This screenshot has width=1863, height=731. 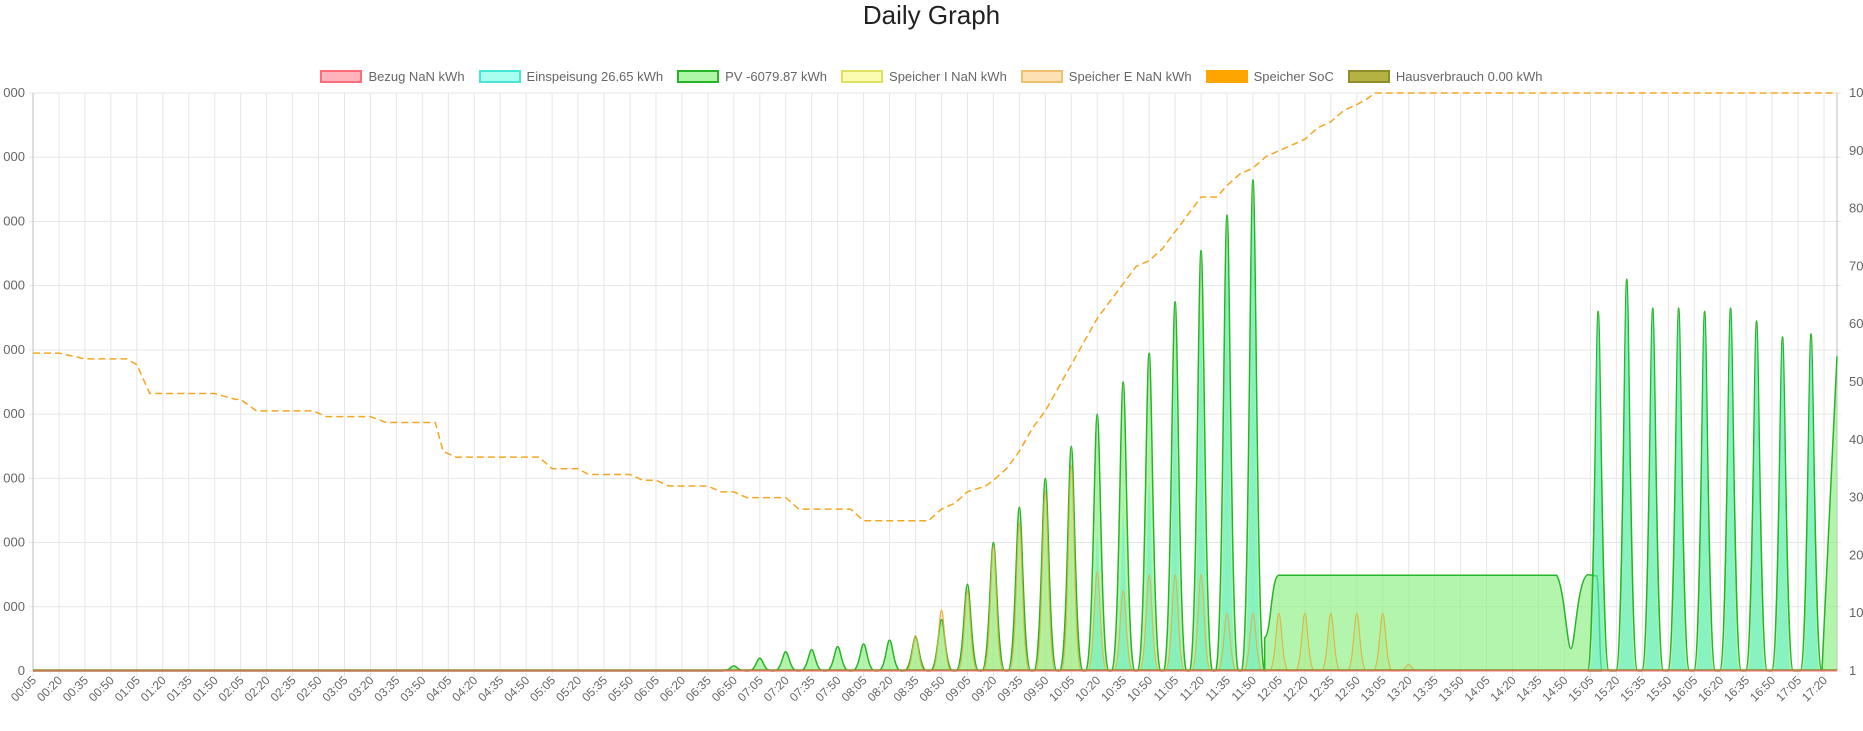 What do you see at coordinates (1295, 688) in the screenshot?
I see `x-tick-label: 12:20` at bounding box center [1295, 688].